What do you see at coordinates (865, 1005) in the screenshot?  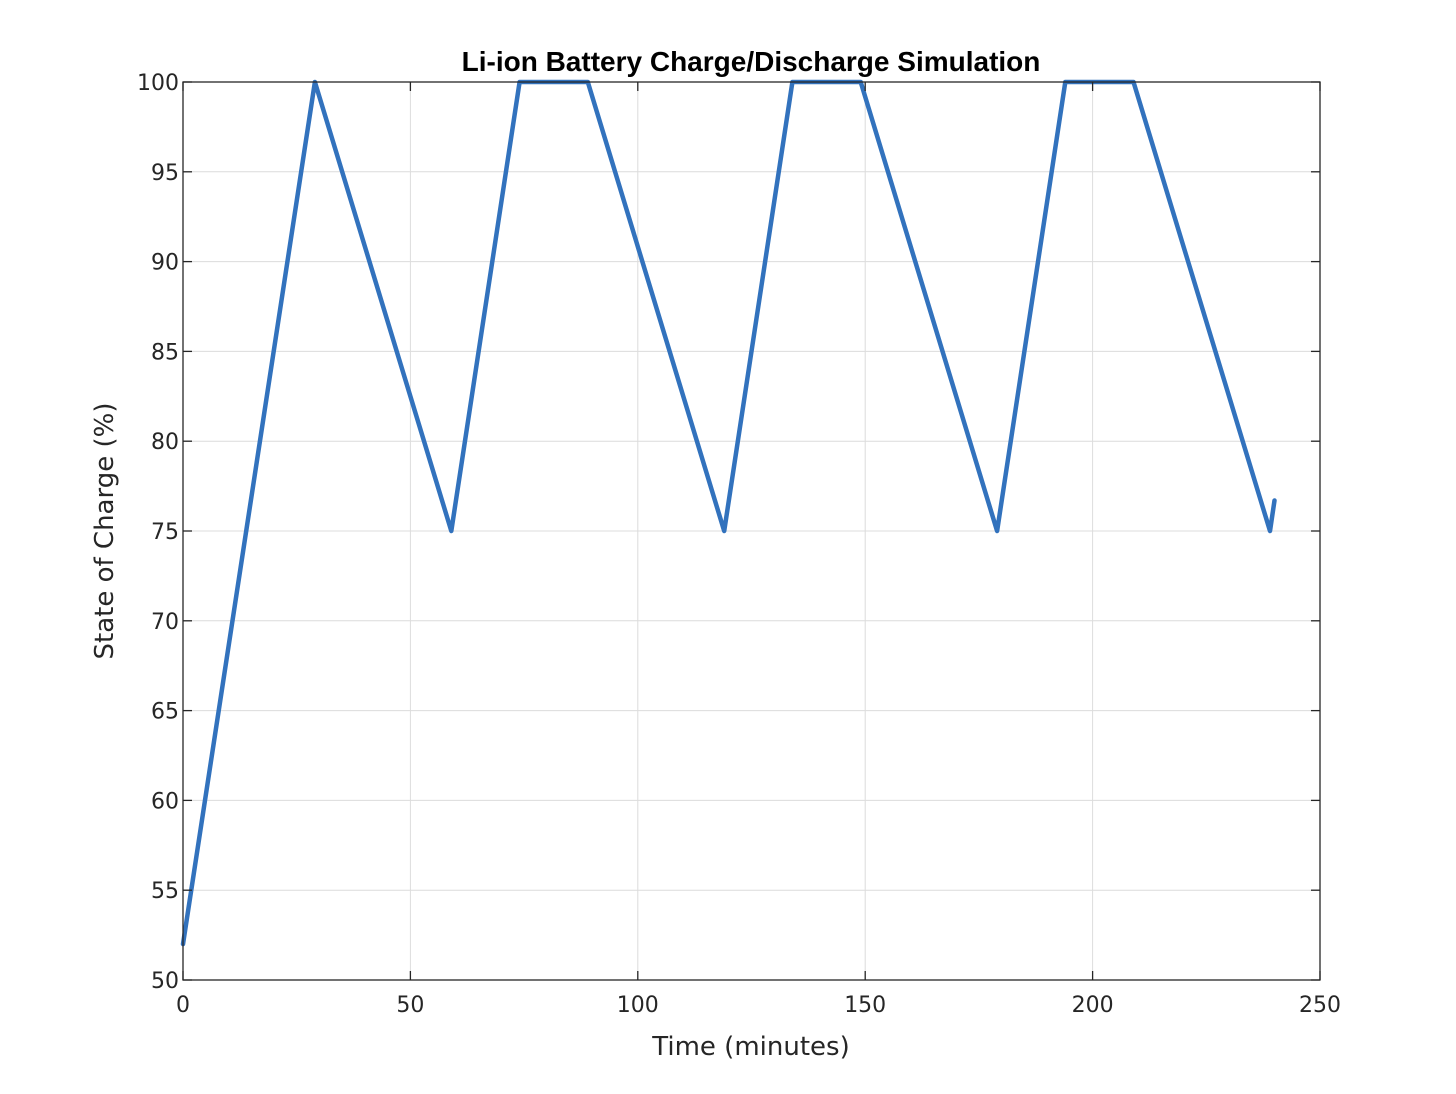 I see `x-tick-label: 150` at bounding box center [865, 1005].